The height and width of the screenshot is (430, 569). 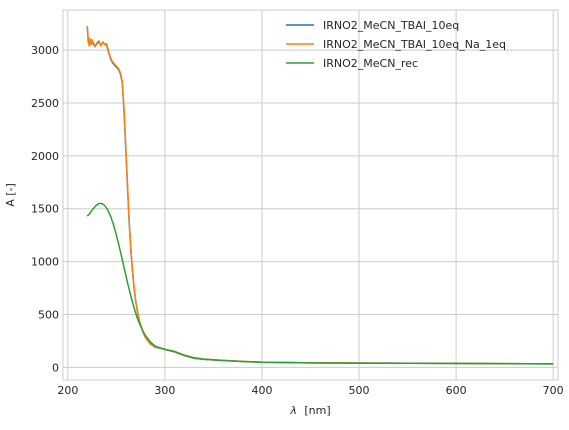 I want to click on y-tick-label: 1000, so click(x=45, y=262).